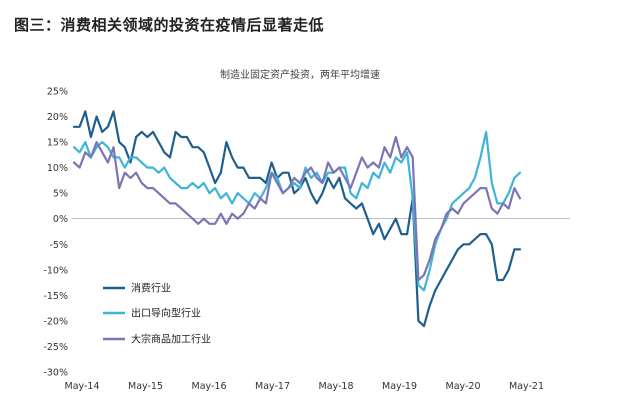 The height and width of the screenshot is (407, 618). I want to click on y-tick-label: 25%, so click(57, 92).